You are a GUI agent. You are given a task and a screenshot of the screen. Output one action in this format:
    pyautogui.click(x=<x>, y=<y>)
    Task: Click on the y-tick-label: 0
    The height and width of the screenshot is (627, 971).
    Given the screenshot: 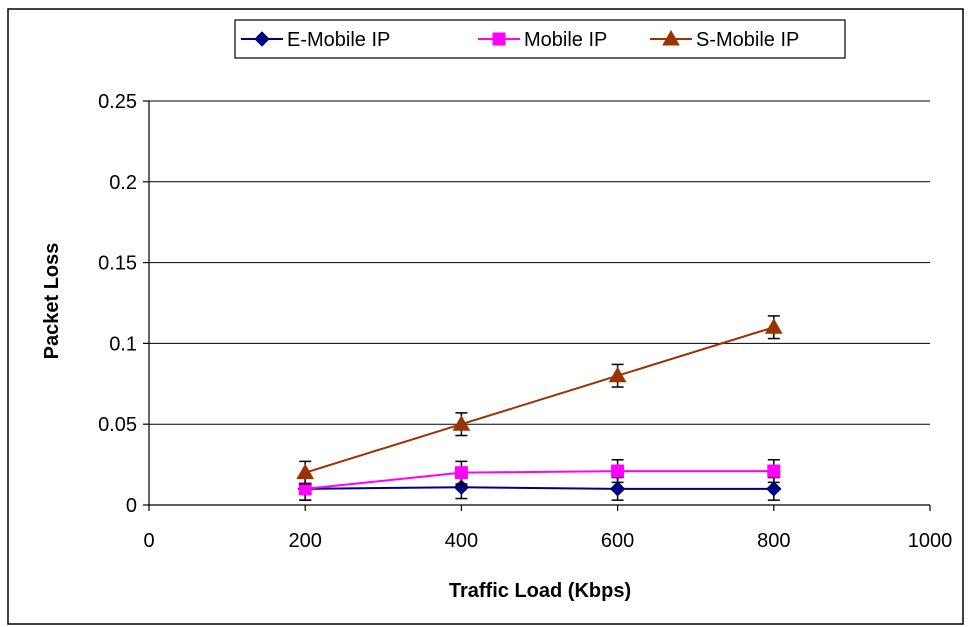 What is the action you would take?
    pyautogui.click(x=131, y=506)
    